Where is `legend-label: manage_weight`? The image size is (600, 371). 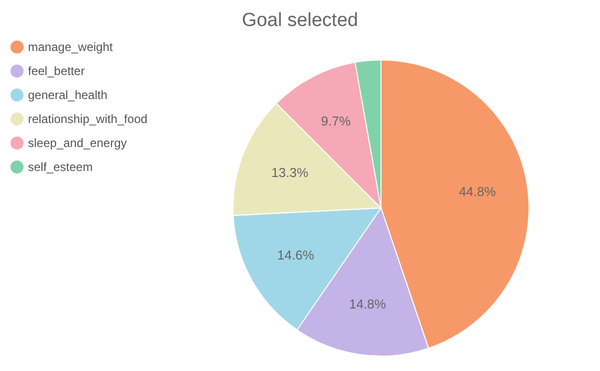
legend-label: manage_weight is located at coordinates (71, 47).